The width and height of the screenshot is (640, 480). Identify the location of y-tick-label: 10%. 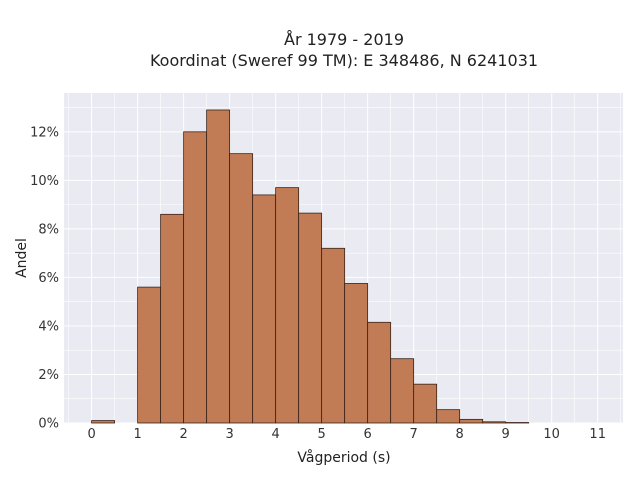
(44, 181).